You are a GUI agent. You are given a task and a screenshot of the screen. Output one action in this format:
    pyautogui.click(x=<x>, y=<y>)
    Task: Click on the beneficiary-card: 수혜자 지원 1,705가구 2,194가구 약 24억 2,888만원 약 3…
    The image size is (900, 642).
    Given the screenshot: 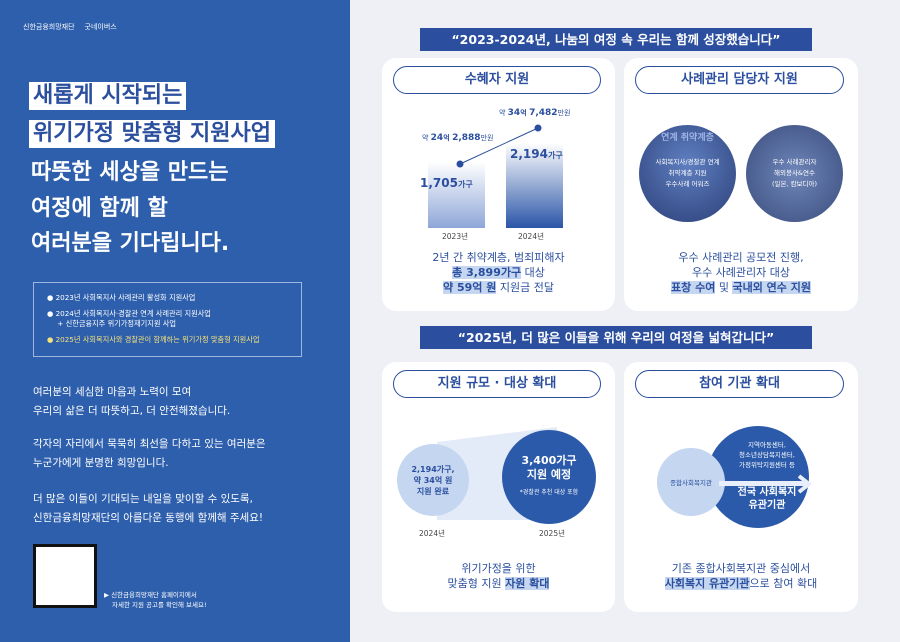 What is the action you would take?
    pyautogui.click(x=498, y=184)
    